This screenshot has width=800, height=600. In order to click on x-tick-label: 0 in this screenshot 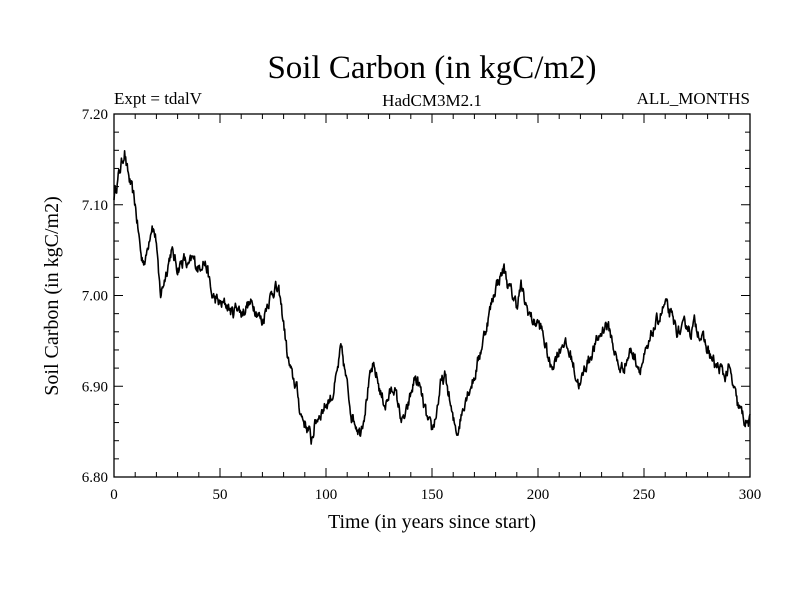, I will do `click(114, 495)`.